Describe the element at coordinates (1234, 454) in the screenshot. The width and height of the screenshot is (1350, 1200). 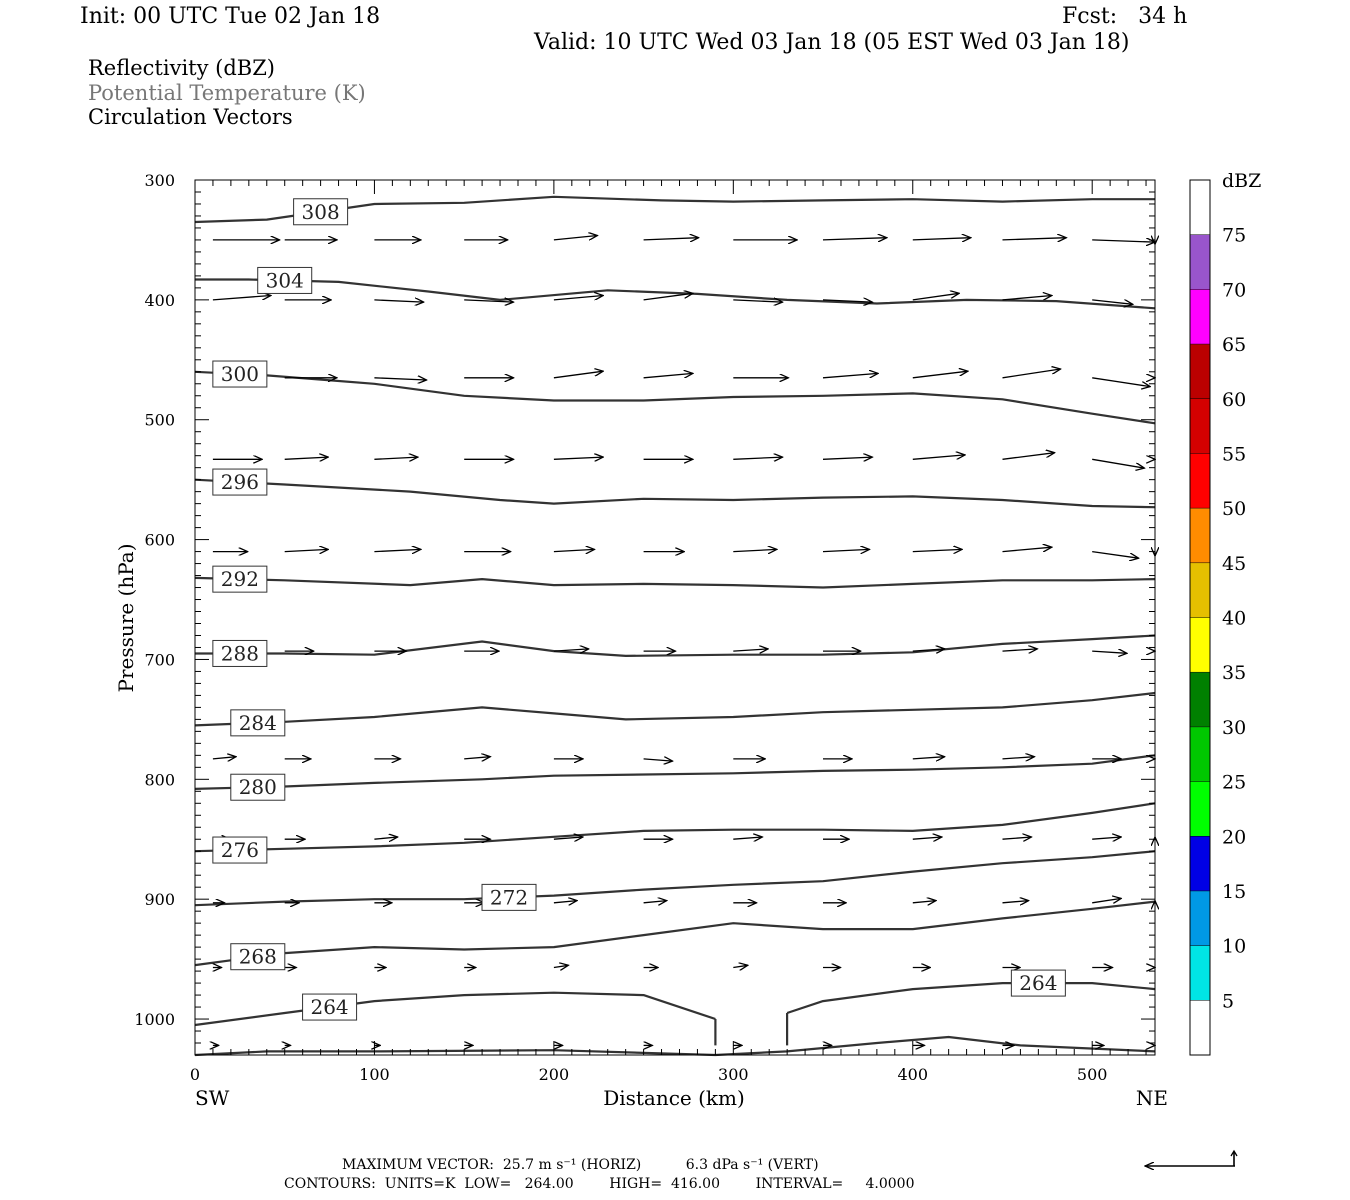
I see `colorbar-label: 55` at that location.